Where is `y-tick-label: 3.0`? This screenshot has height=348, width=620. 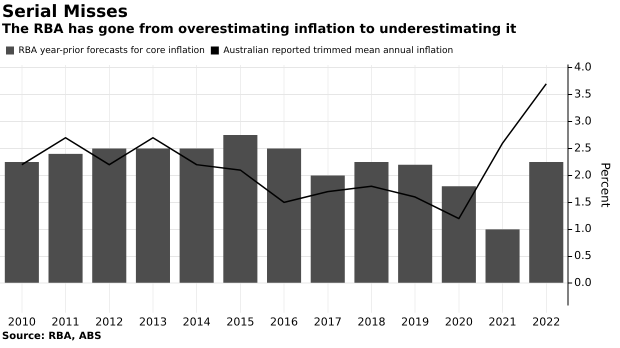
y-tick-label: 3.0 is located at coordinates (583, 121).